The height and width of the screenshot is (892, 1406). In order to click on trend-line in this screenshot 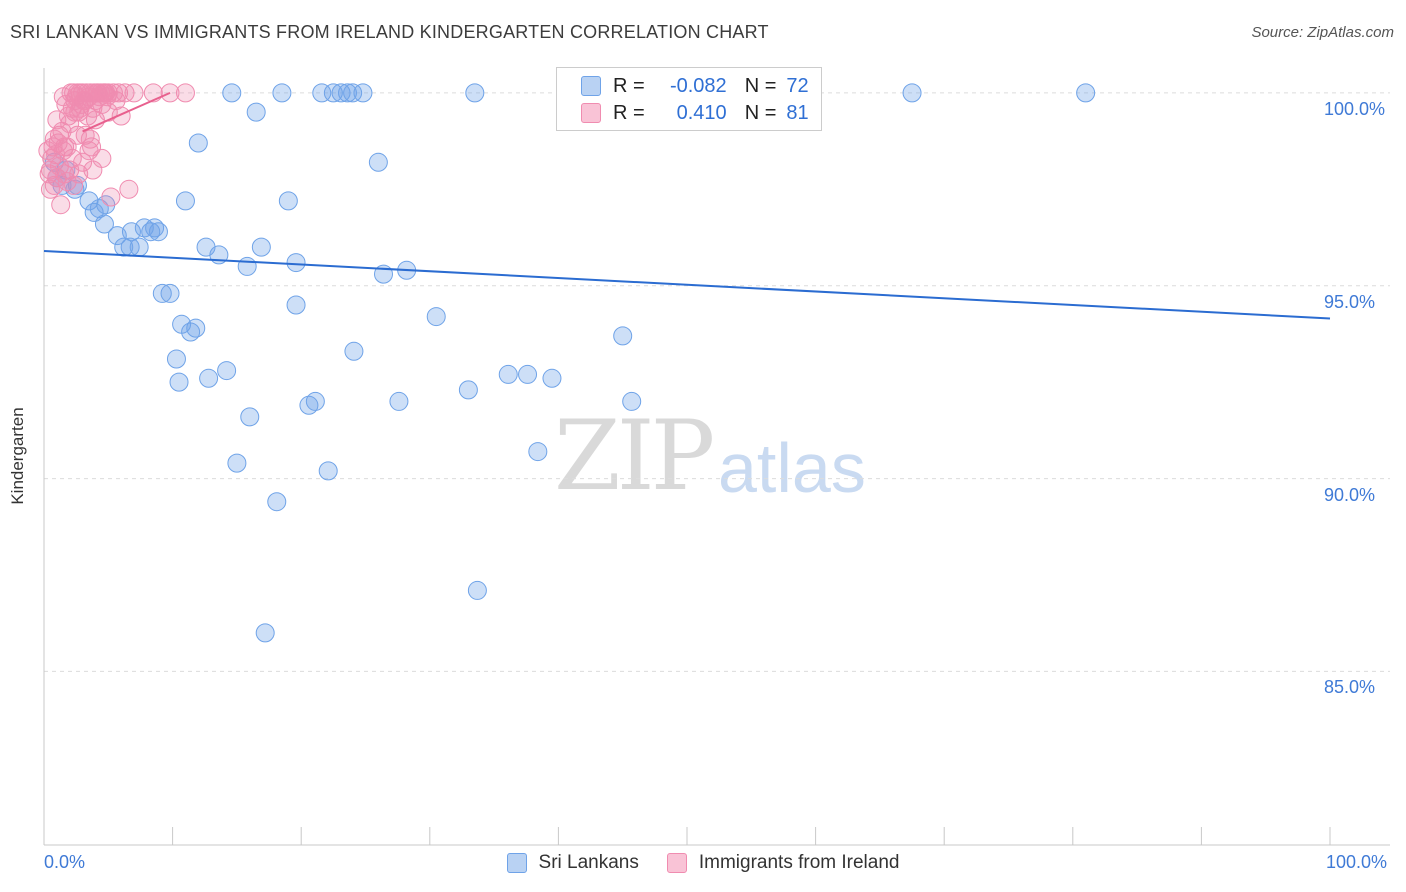, I will do `click(687, 285)`.